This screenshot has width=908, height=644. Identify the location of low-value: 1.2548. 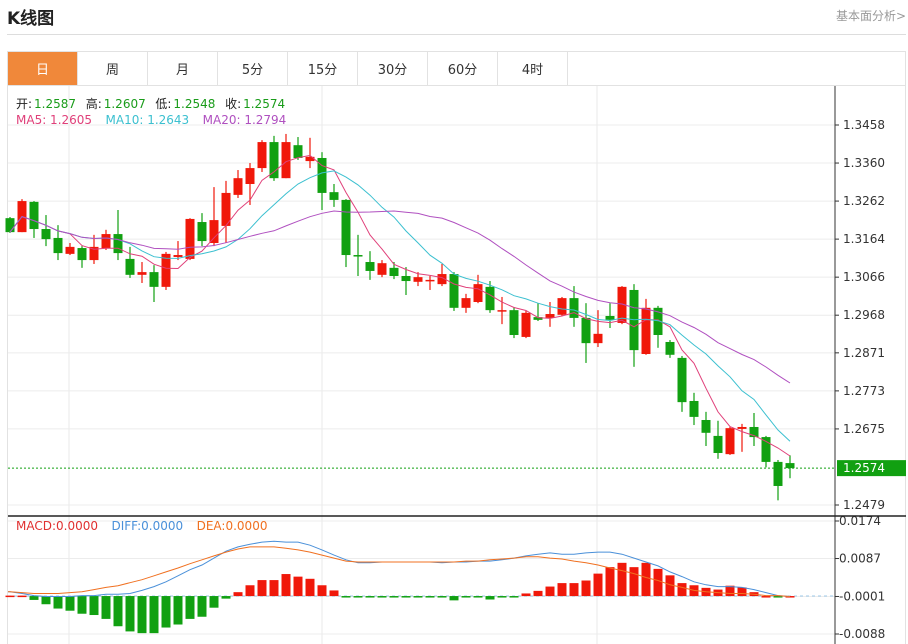
(194, 104).